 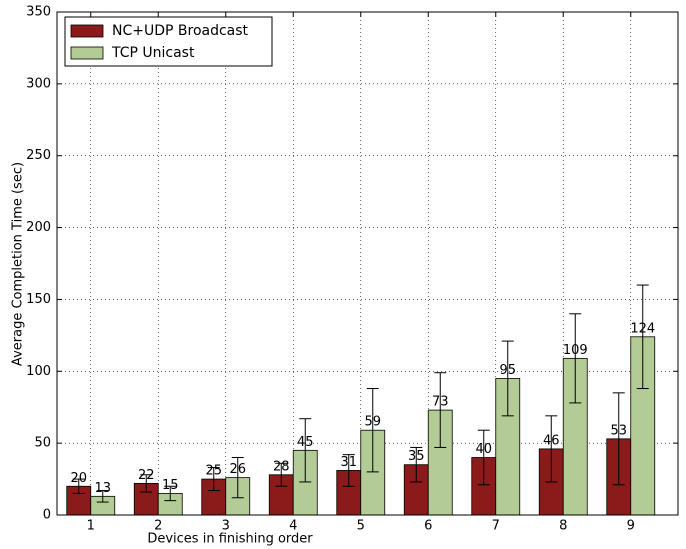 What do you see at coordinates (361, 526) in the screenshot?
I see `x-tick-label: 5` at bounding box center [361, 526].